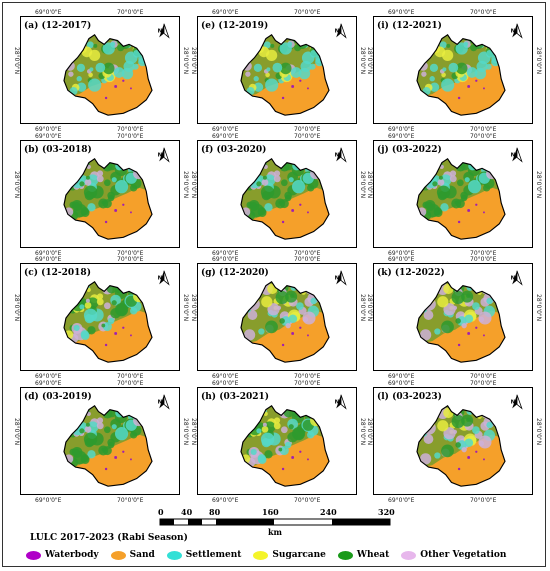  Describe the element at coordinates (109, 538) in the screenshot. I see `figure-title: LULC 2017-2023 (Rabi Season)` at that location.